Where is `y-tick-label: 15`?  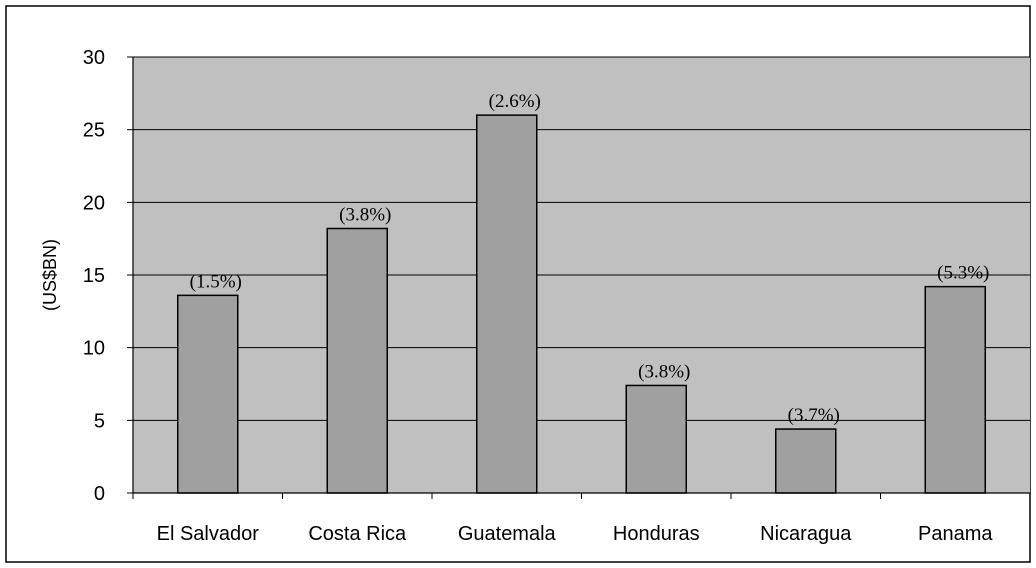
y-tick-label: 15 is located at coordinates (94, 276).